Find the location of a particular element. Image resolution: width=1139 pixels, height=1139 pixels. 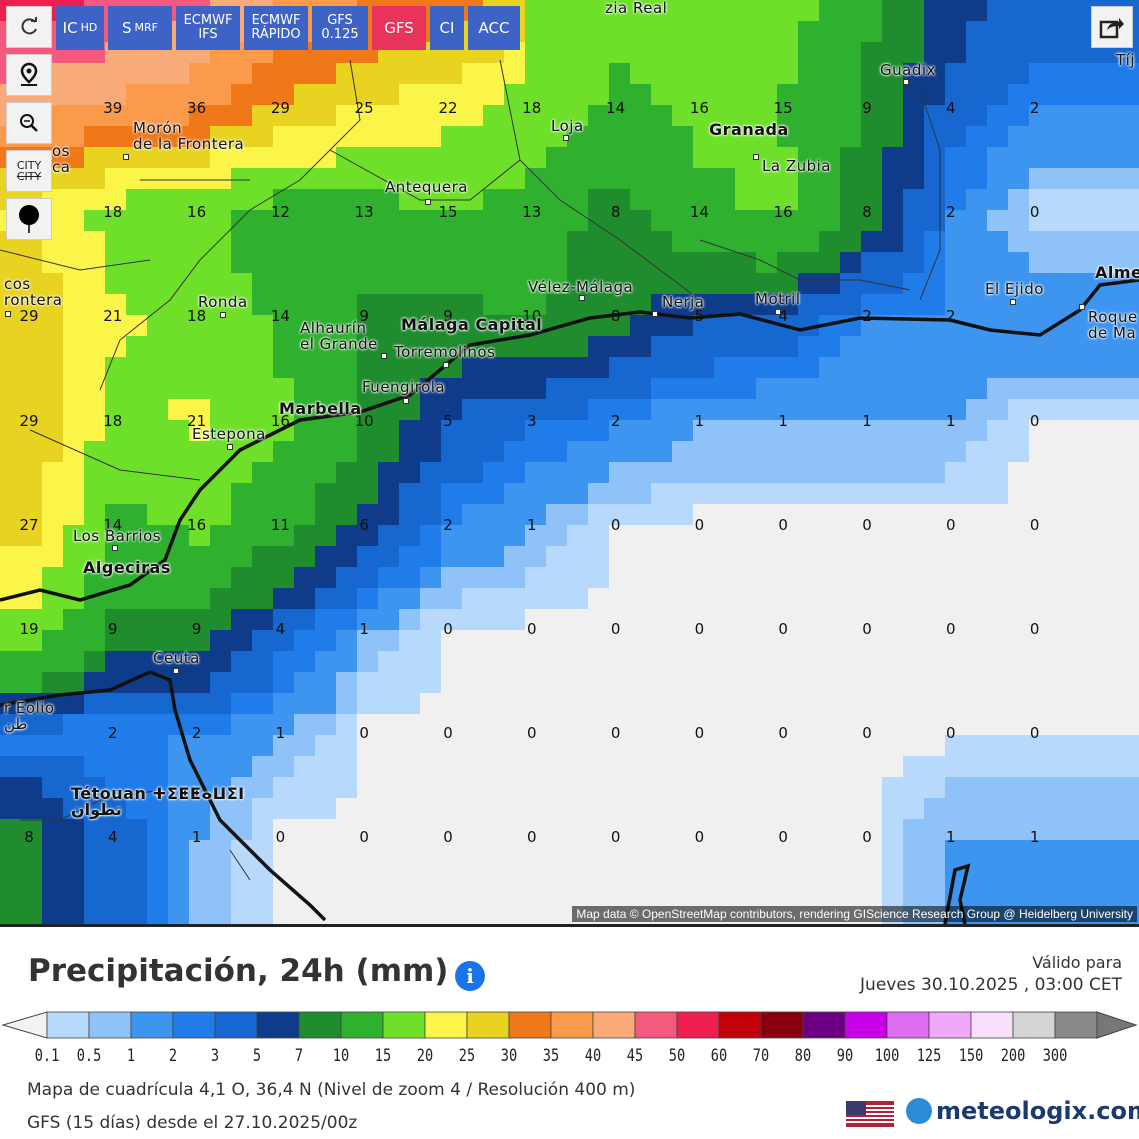

scale-tick-label: 300 is located at coordinates (1055, 1056).